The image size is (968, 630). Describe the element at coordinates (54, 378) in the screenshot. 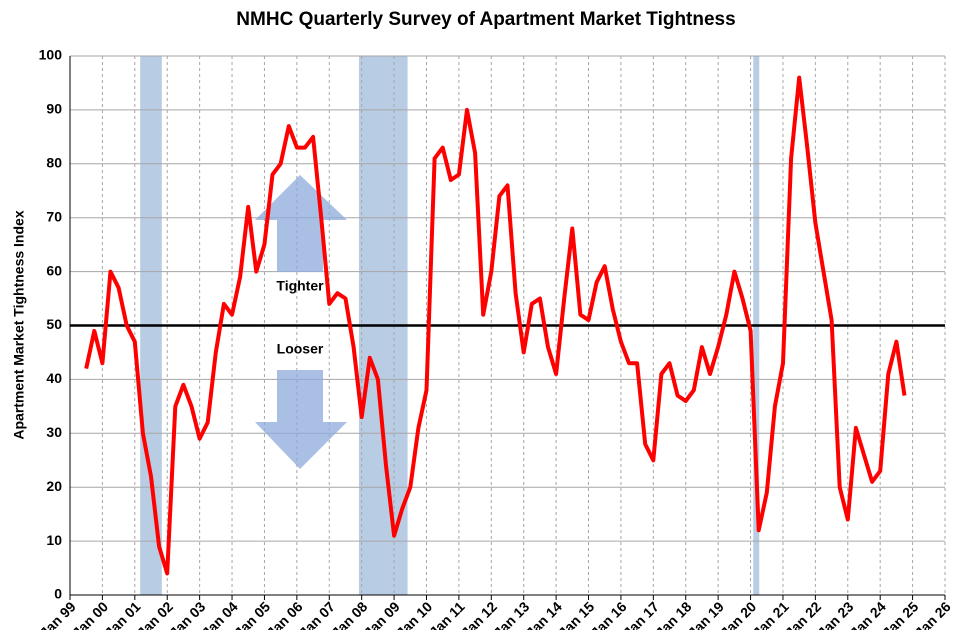

I see `y-tick-label: 40` at that location.